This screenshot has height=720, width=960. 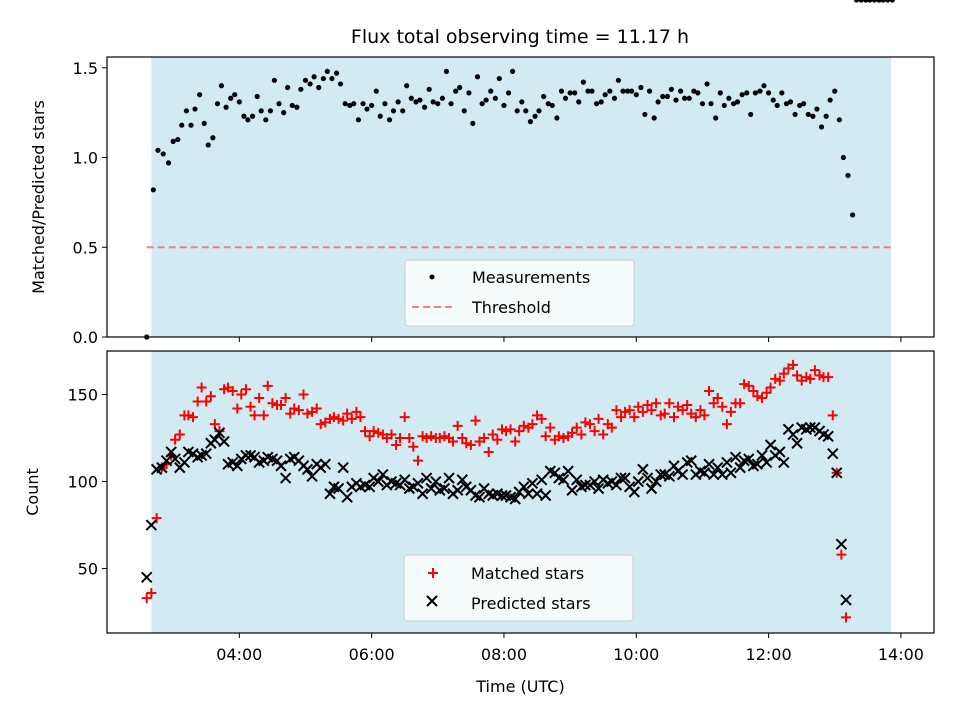 I want to click on x-tick-label: 12:00, so click(x=769, y=654).